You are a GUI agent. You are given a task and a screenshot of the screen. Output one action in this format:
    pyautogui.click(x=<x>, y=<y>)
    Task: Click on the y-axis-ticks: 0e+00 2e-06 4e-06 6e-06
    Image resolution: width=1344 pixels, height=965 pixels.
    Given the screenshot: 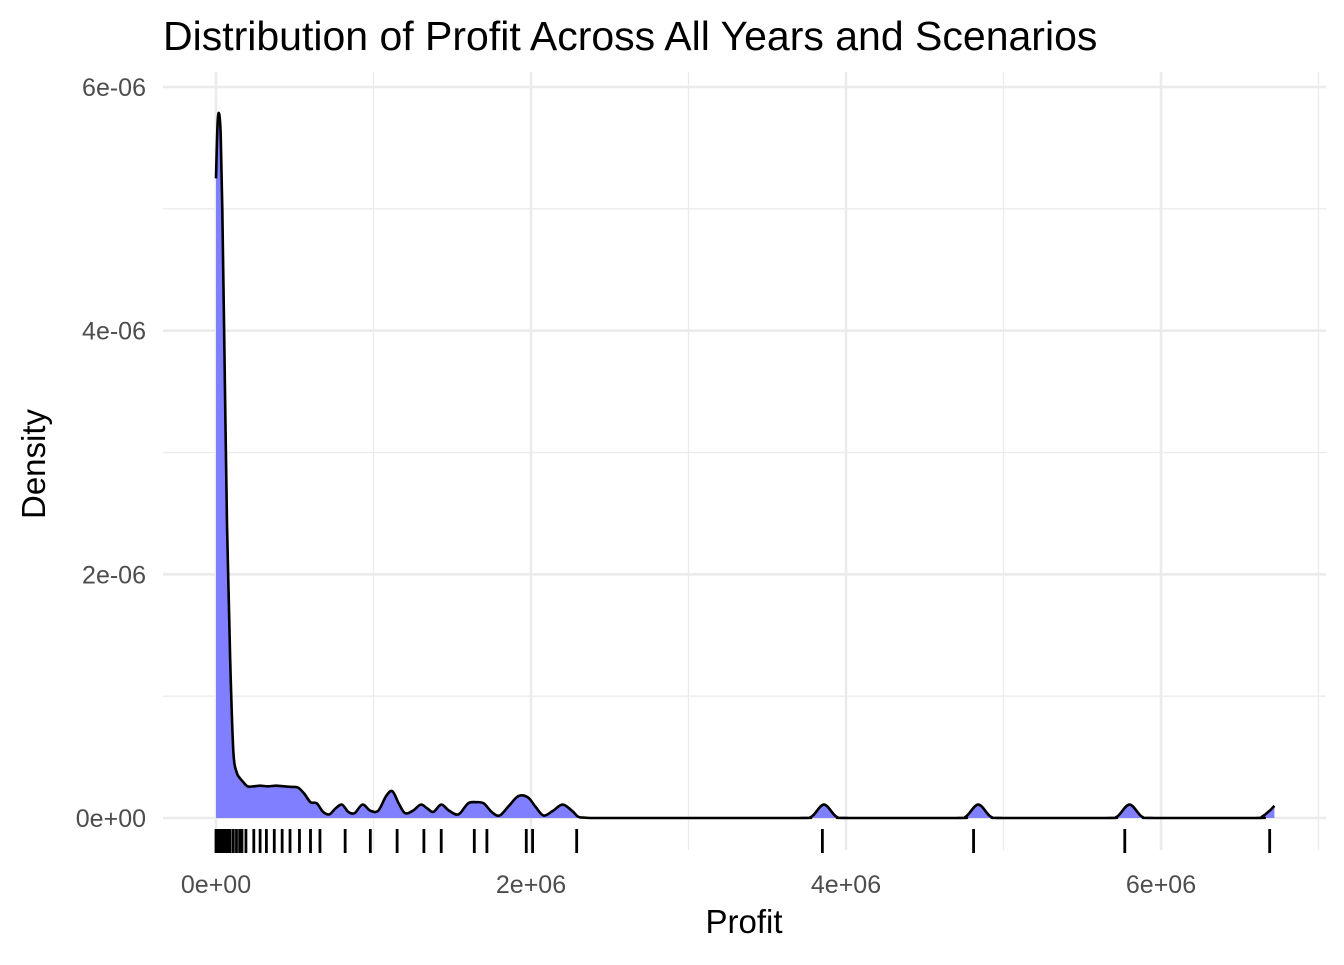 What is the action you would take?
    pyautogui.click(x=111, y=453)
    